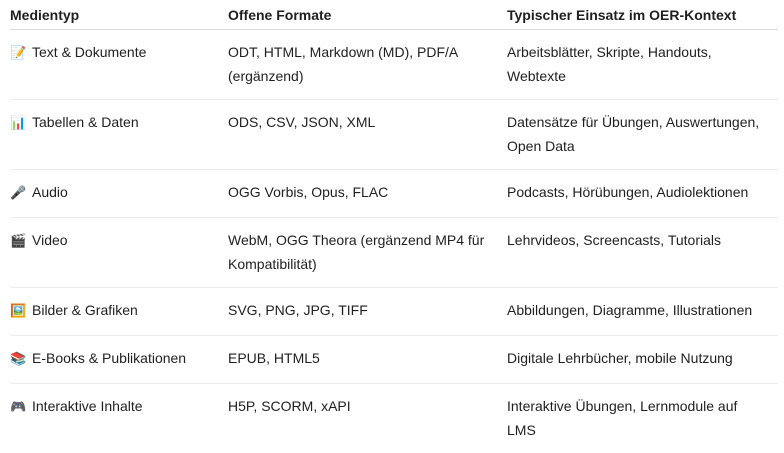 Image resolution: width=784 pixels, height=453 pixels. What do you see at coordinates (19, 194) in the screenshot?
I see `microphone-icon: 🎤` at bounding box center [19, 194].